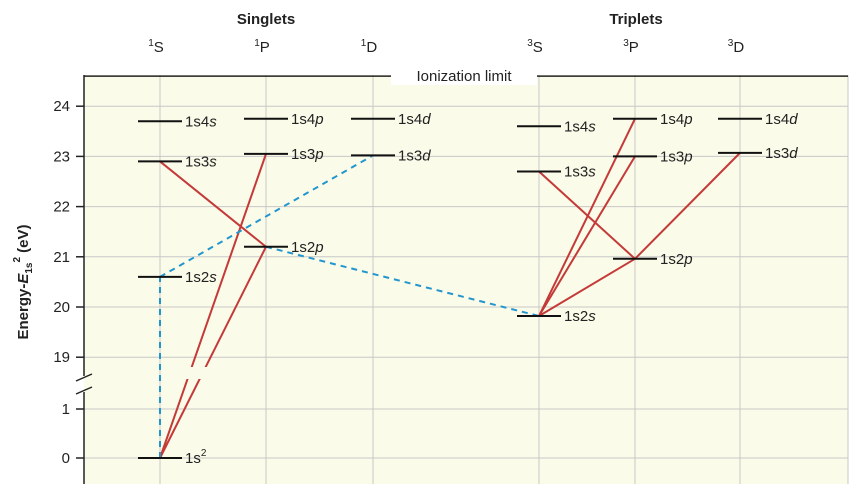 The width and height of the screenshot is (866, 484). I want to click on level-label: 1s2, so click(196, 457).